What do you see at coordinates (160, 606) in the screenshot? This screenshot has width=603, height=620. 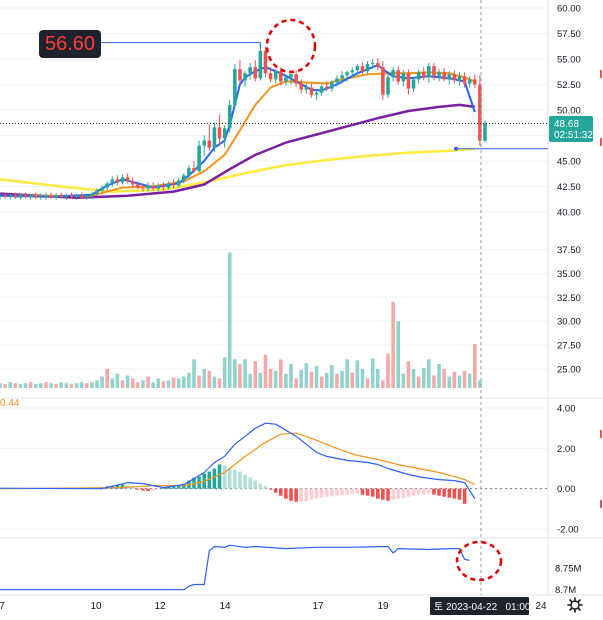 I see `time-axis-tick: 12` at bounding box center [160, 606].